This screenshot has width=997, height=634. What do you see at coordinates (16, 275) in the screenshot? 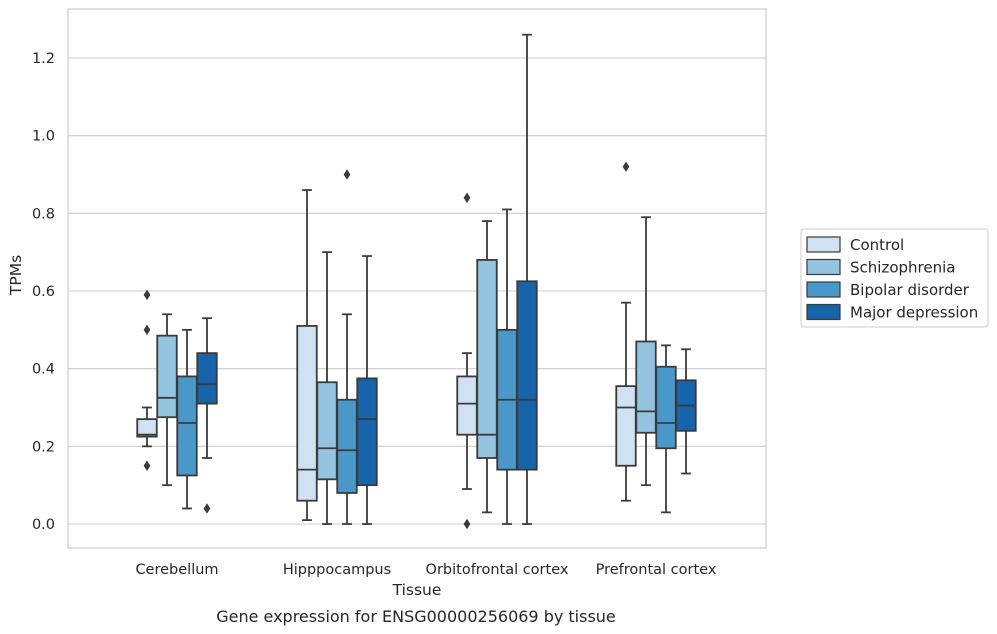
I see `y-axis-label: TPMs` at bounding box center [16, 275].